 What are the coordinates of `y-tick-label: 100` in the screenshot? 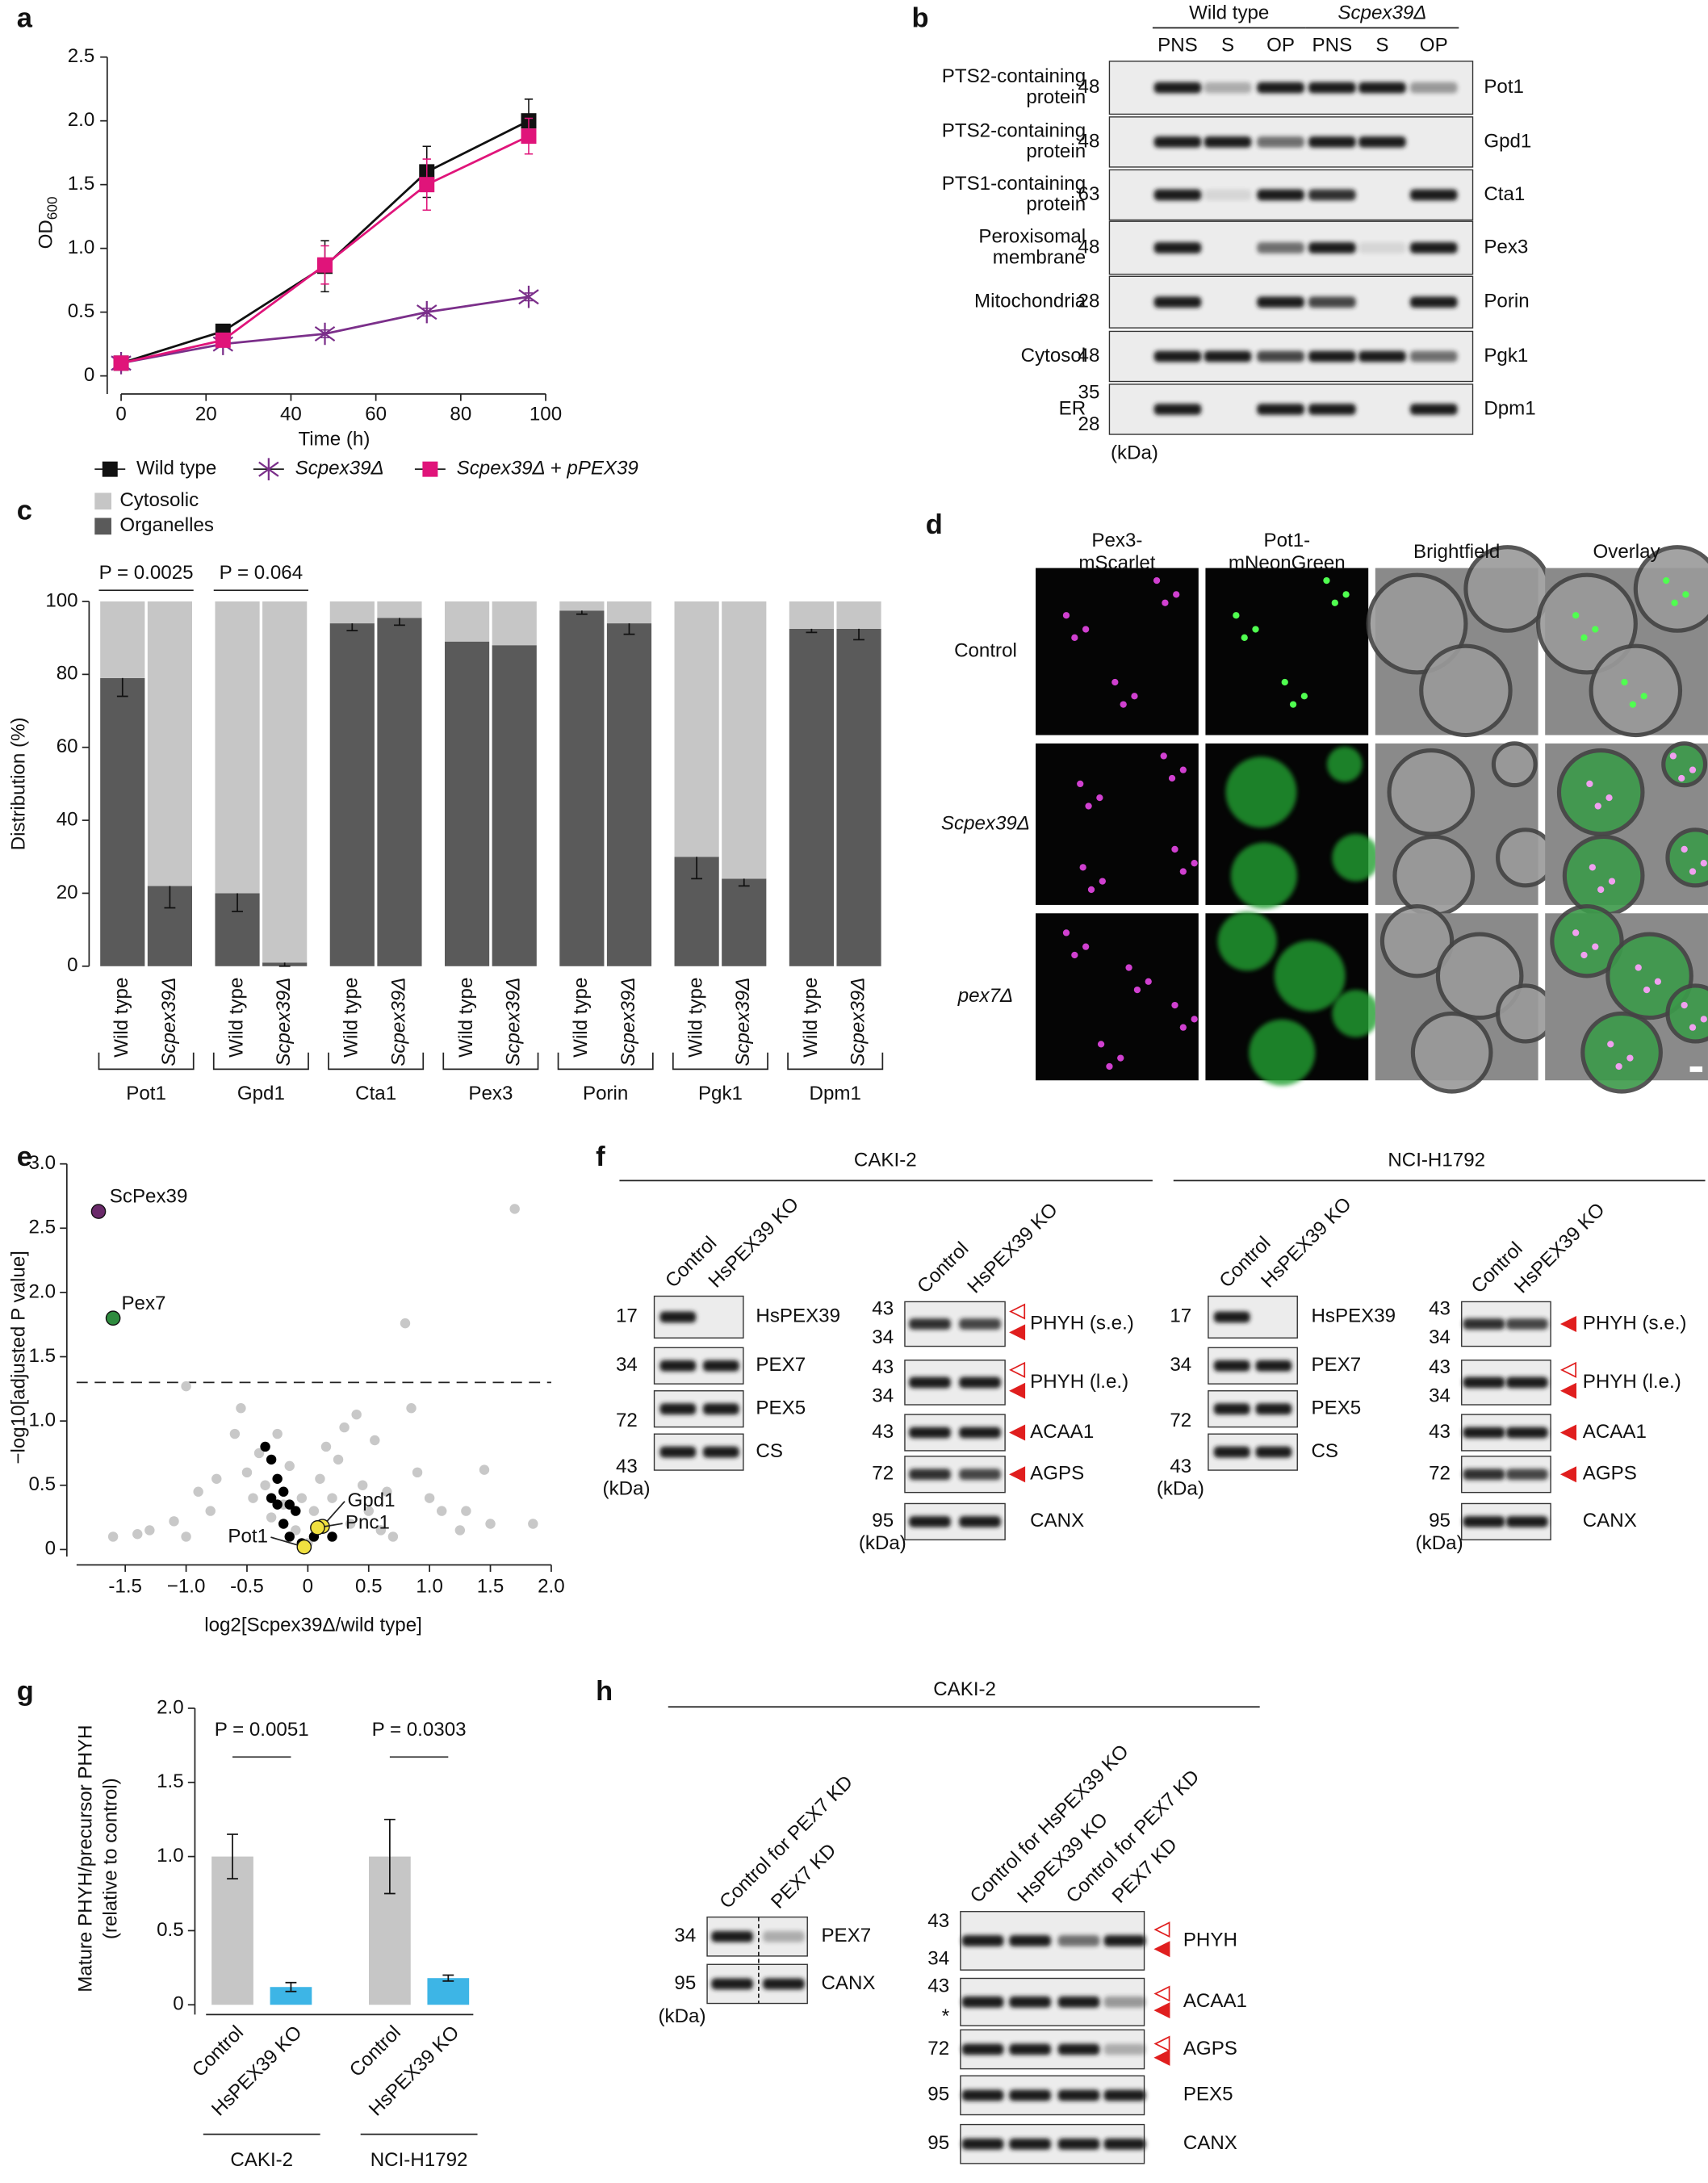 It's located at (61, 600).